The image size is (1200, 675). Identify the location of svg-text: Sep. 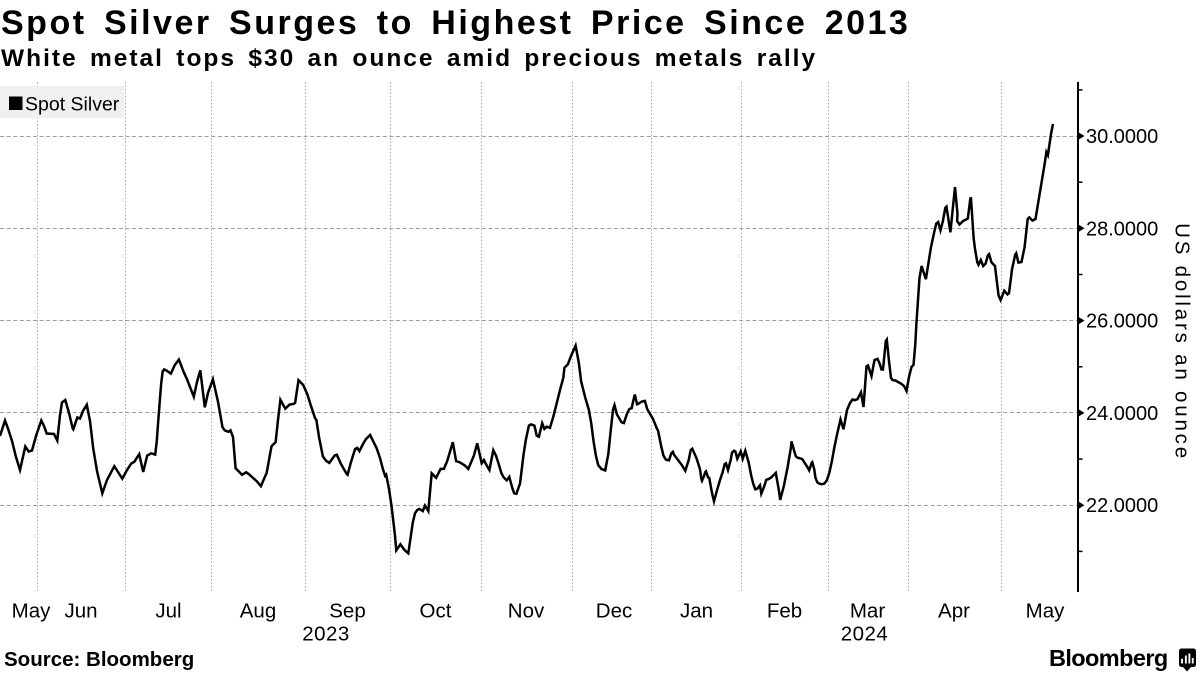
(347, 611).